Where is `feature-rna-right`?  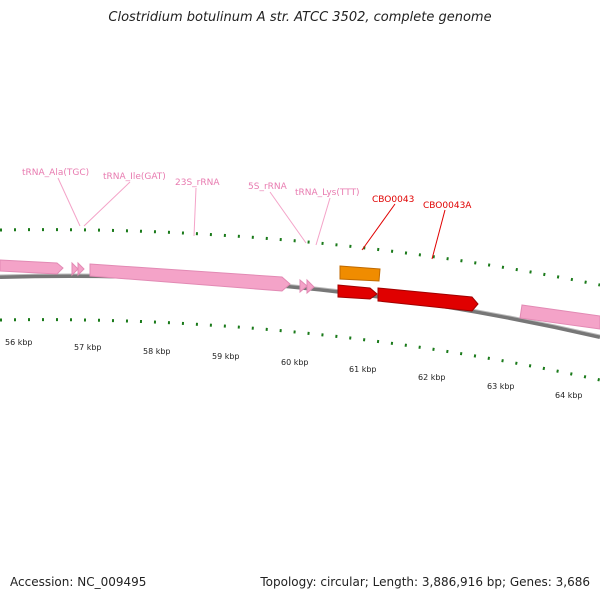 feature-rna-right is located at coordinates (559, 317).